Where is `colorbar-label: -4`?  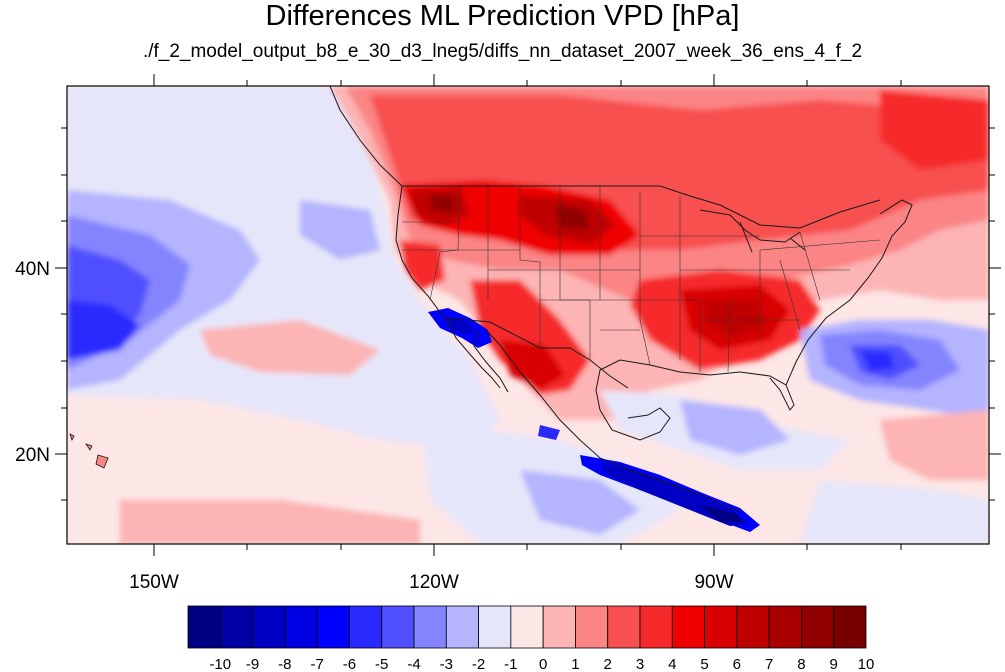
colorbar-label: -4 is located at coordinates (413, 664).